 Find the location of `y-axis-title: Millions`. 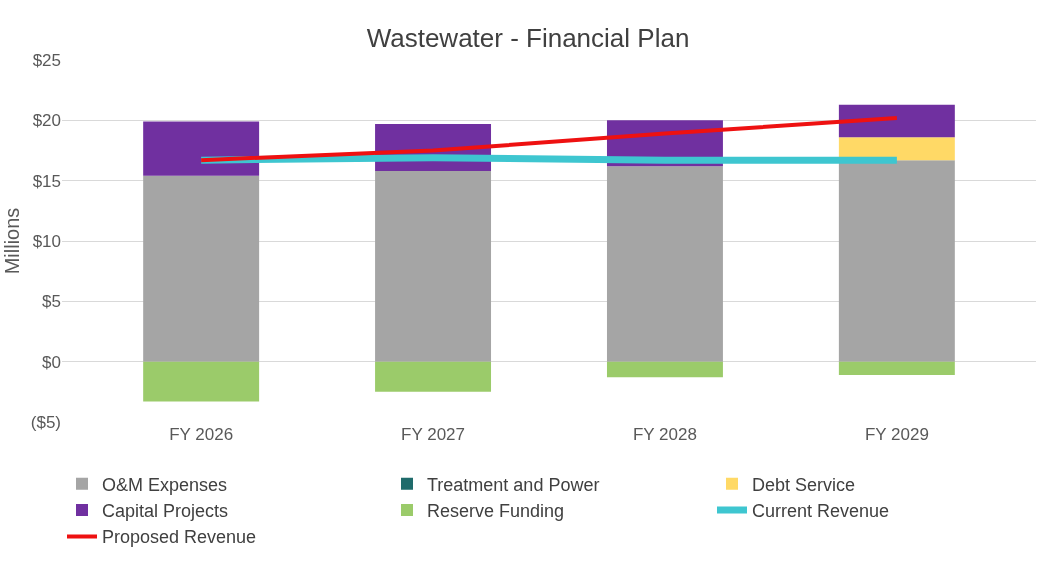

y-axis-title: Millions is located at coordinates (12, 241).